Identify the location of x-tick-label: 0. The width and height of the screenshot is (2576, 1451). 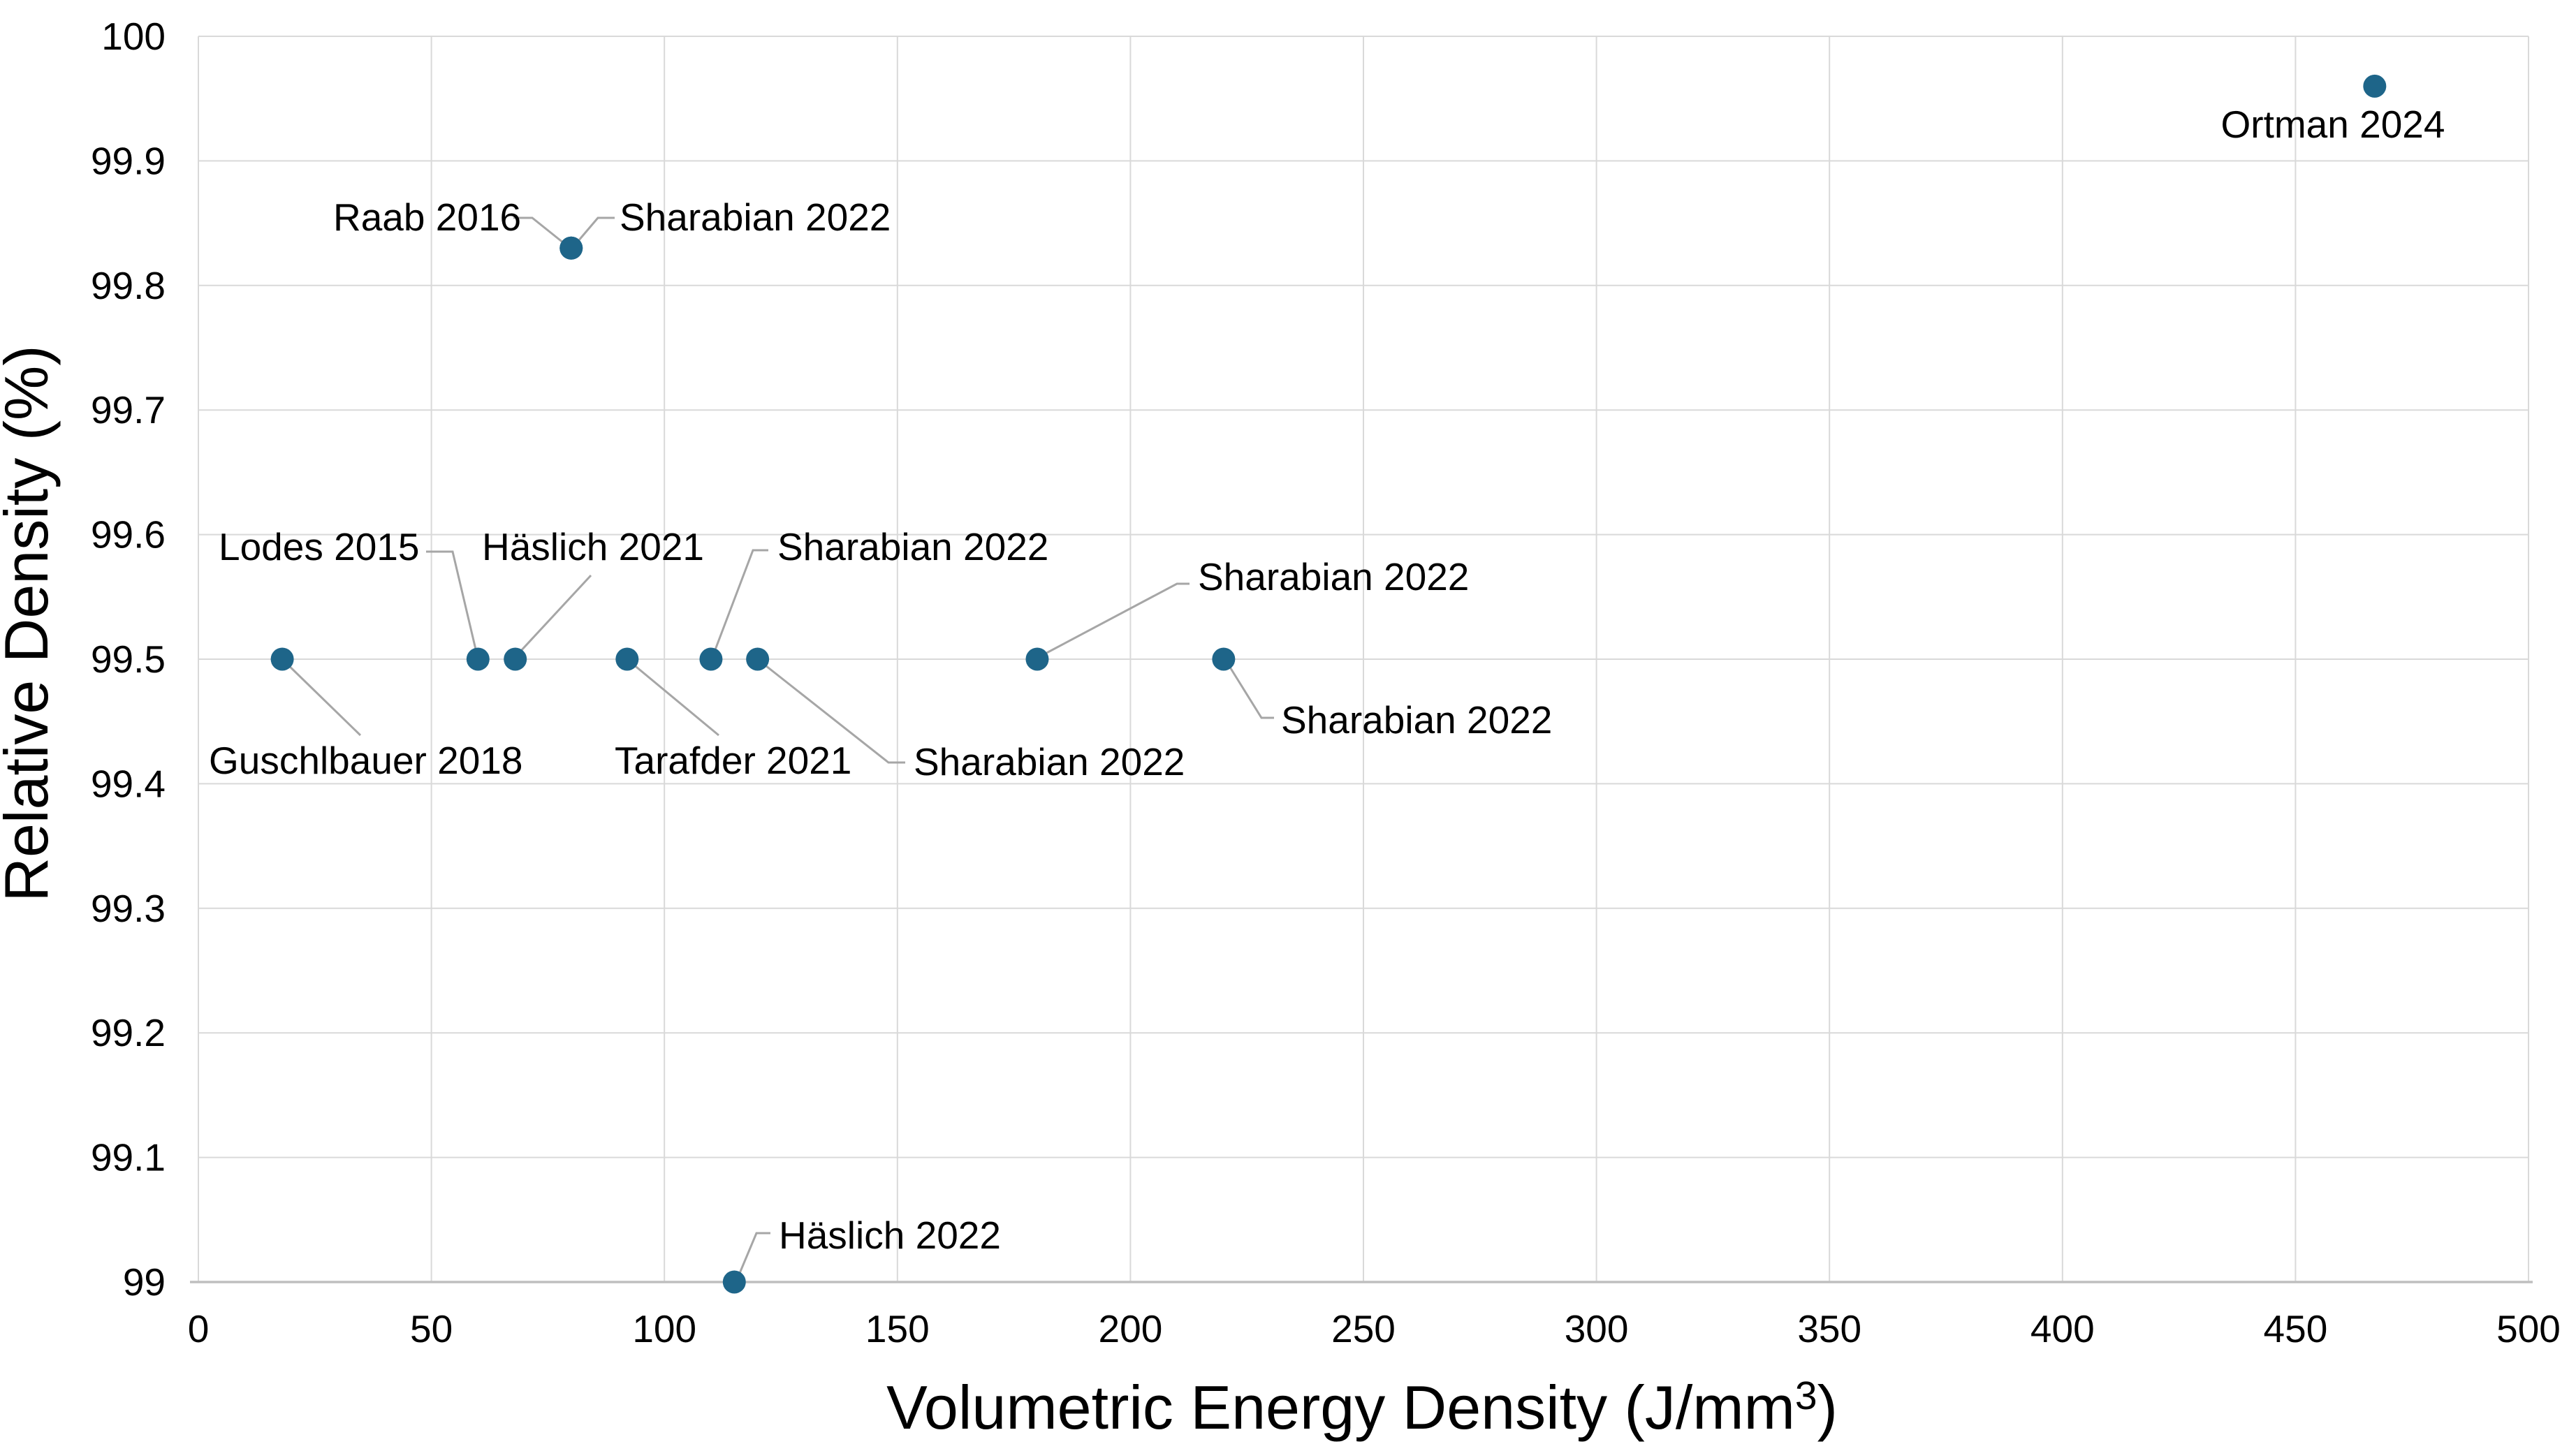
(199, 1329).